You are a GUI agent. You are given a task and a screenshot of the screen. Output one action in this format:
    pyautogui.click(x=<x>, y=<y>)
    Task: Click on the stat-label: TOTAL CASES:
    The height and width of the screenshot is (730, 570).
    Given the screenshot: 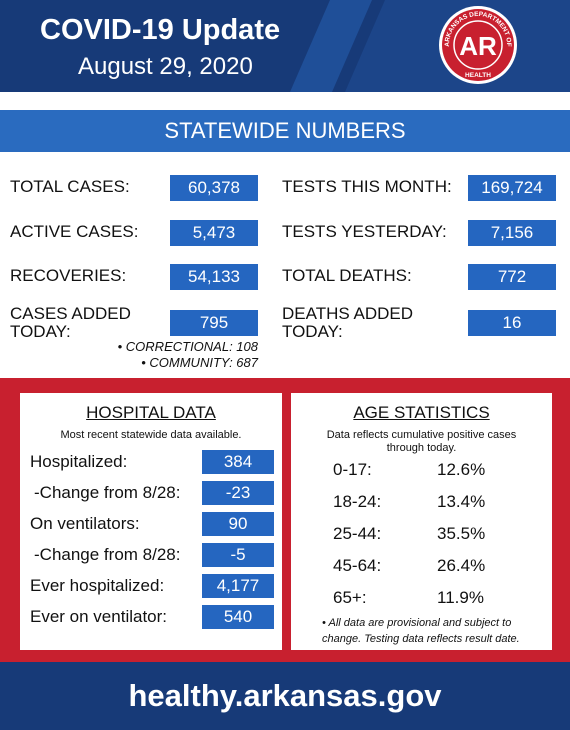 What is the action you would take?
    pyautogui.click(x=70, y=186)
    